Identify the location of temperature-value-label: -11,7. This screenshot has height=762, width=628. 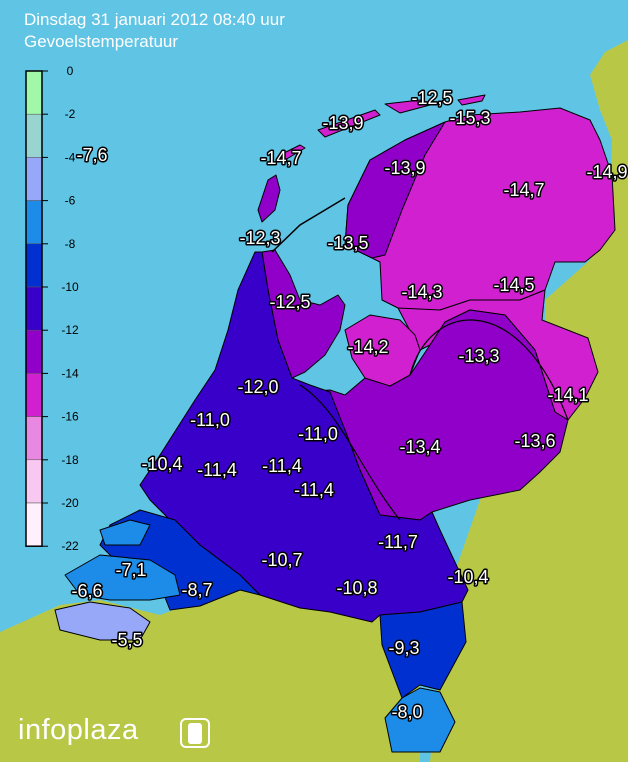
(398, 542).